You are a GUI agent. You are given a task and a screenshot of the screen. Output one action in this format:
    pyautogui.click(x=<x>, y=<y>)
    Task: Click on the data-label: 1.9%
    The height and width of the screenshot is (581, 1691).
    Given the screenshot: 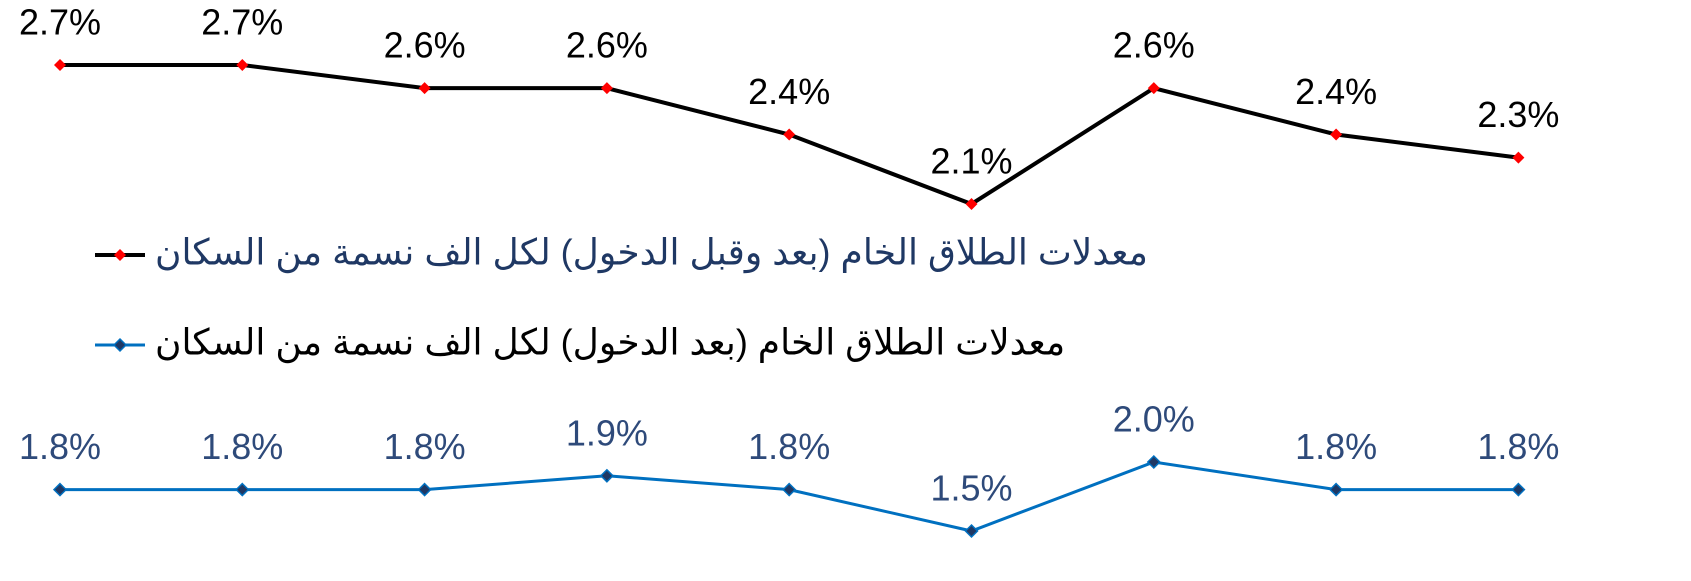 What is the action you would take?
    pyautogui.click(x=607, y=432)
    